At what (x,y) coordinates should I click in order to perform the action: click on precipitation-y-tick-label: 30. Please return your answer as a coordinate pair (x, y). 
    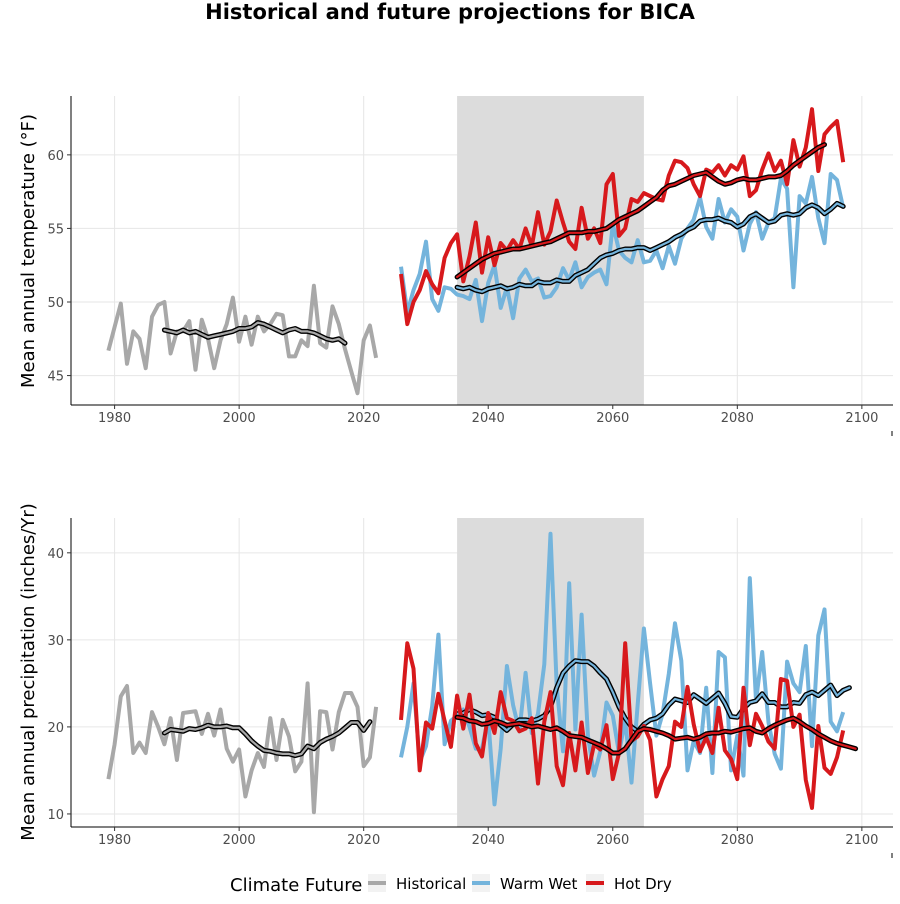
    Looking at the image, I should click on (55, 641).